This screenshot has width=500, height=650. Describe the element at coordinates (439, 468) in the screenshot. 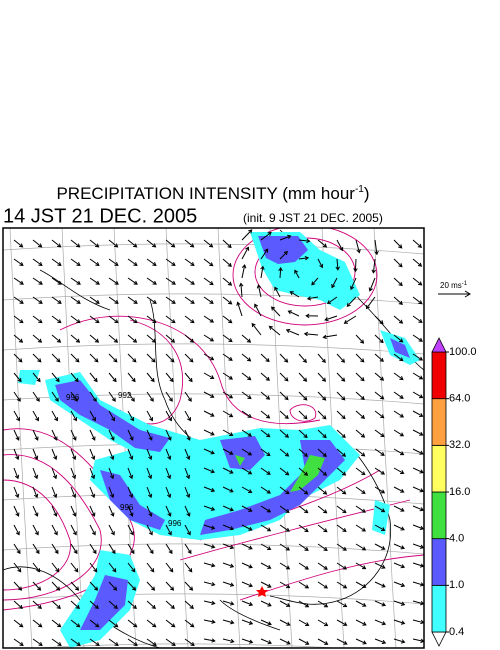

I see `colorbar-segment` at that location.